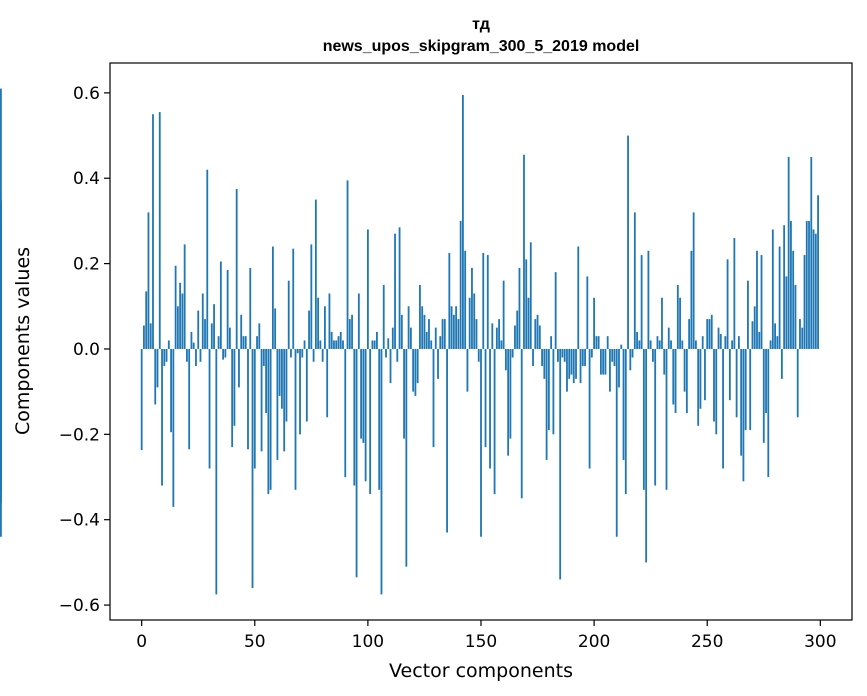 The height and width of the screenshot is (696, 867). Describe the element at coordinates (368, 642) in the screenshot. I see `x-tick-label: 100` at that location.